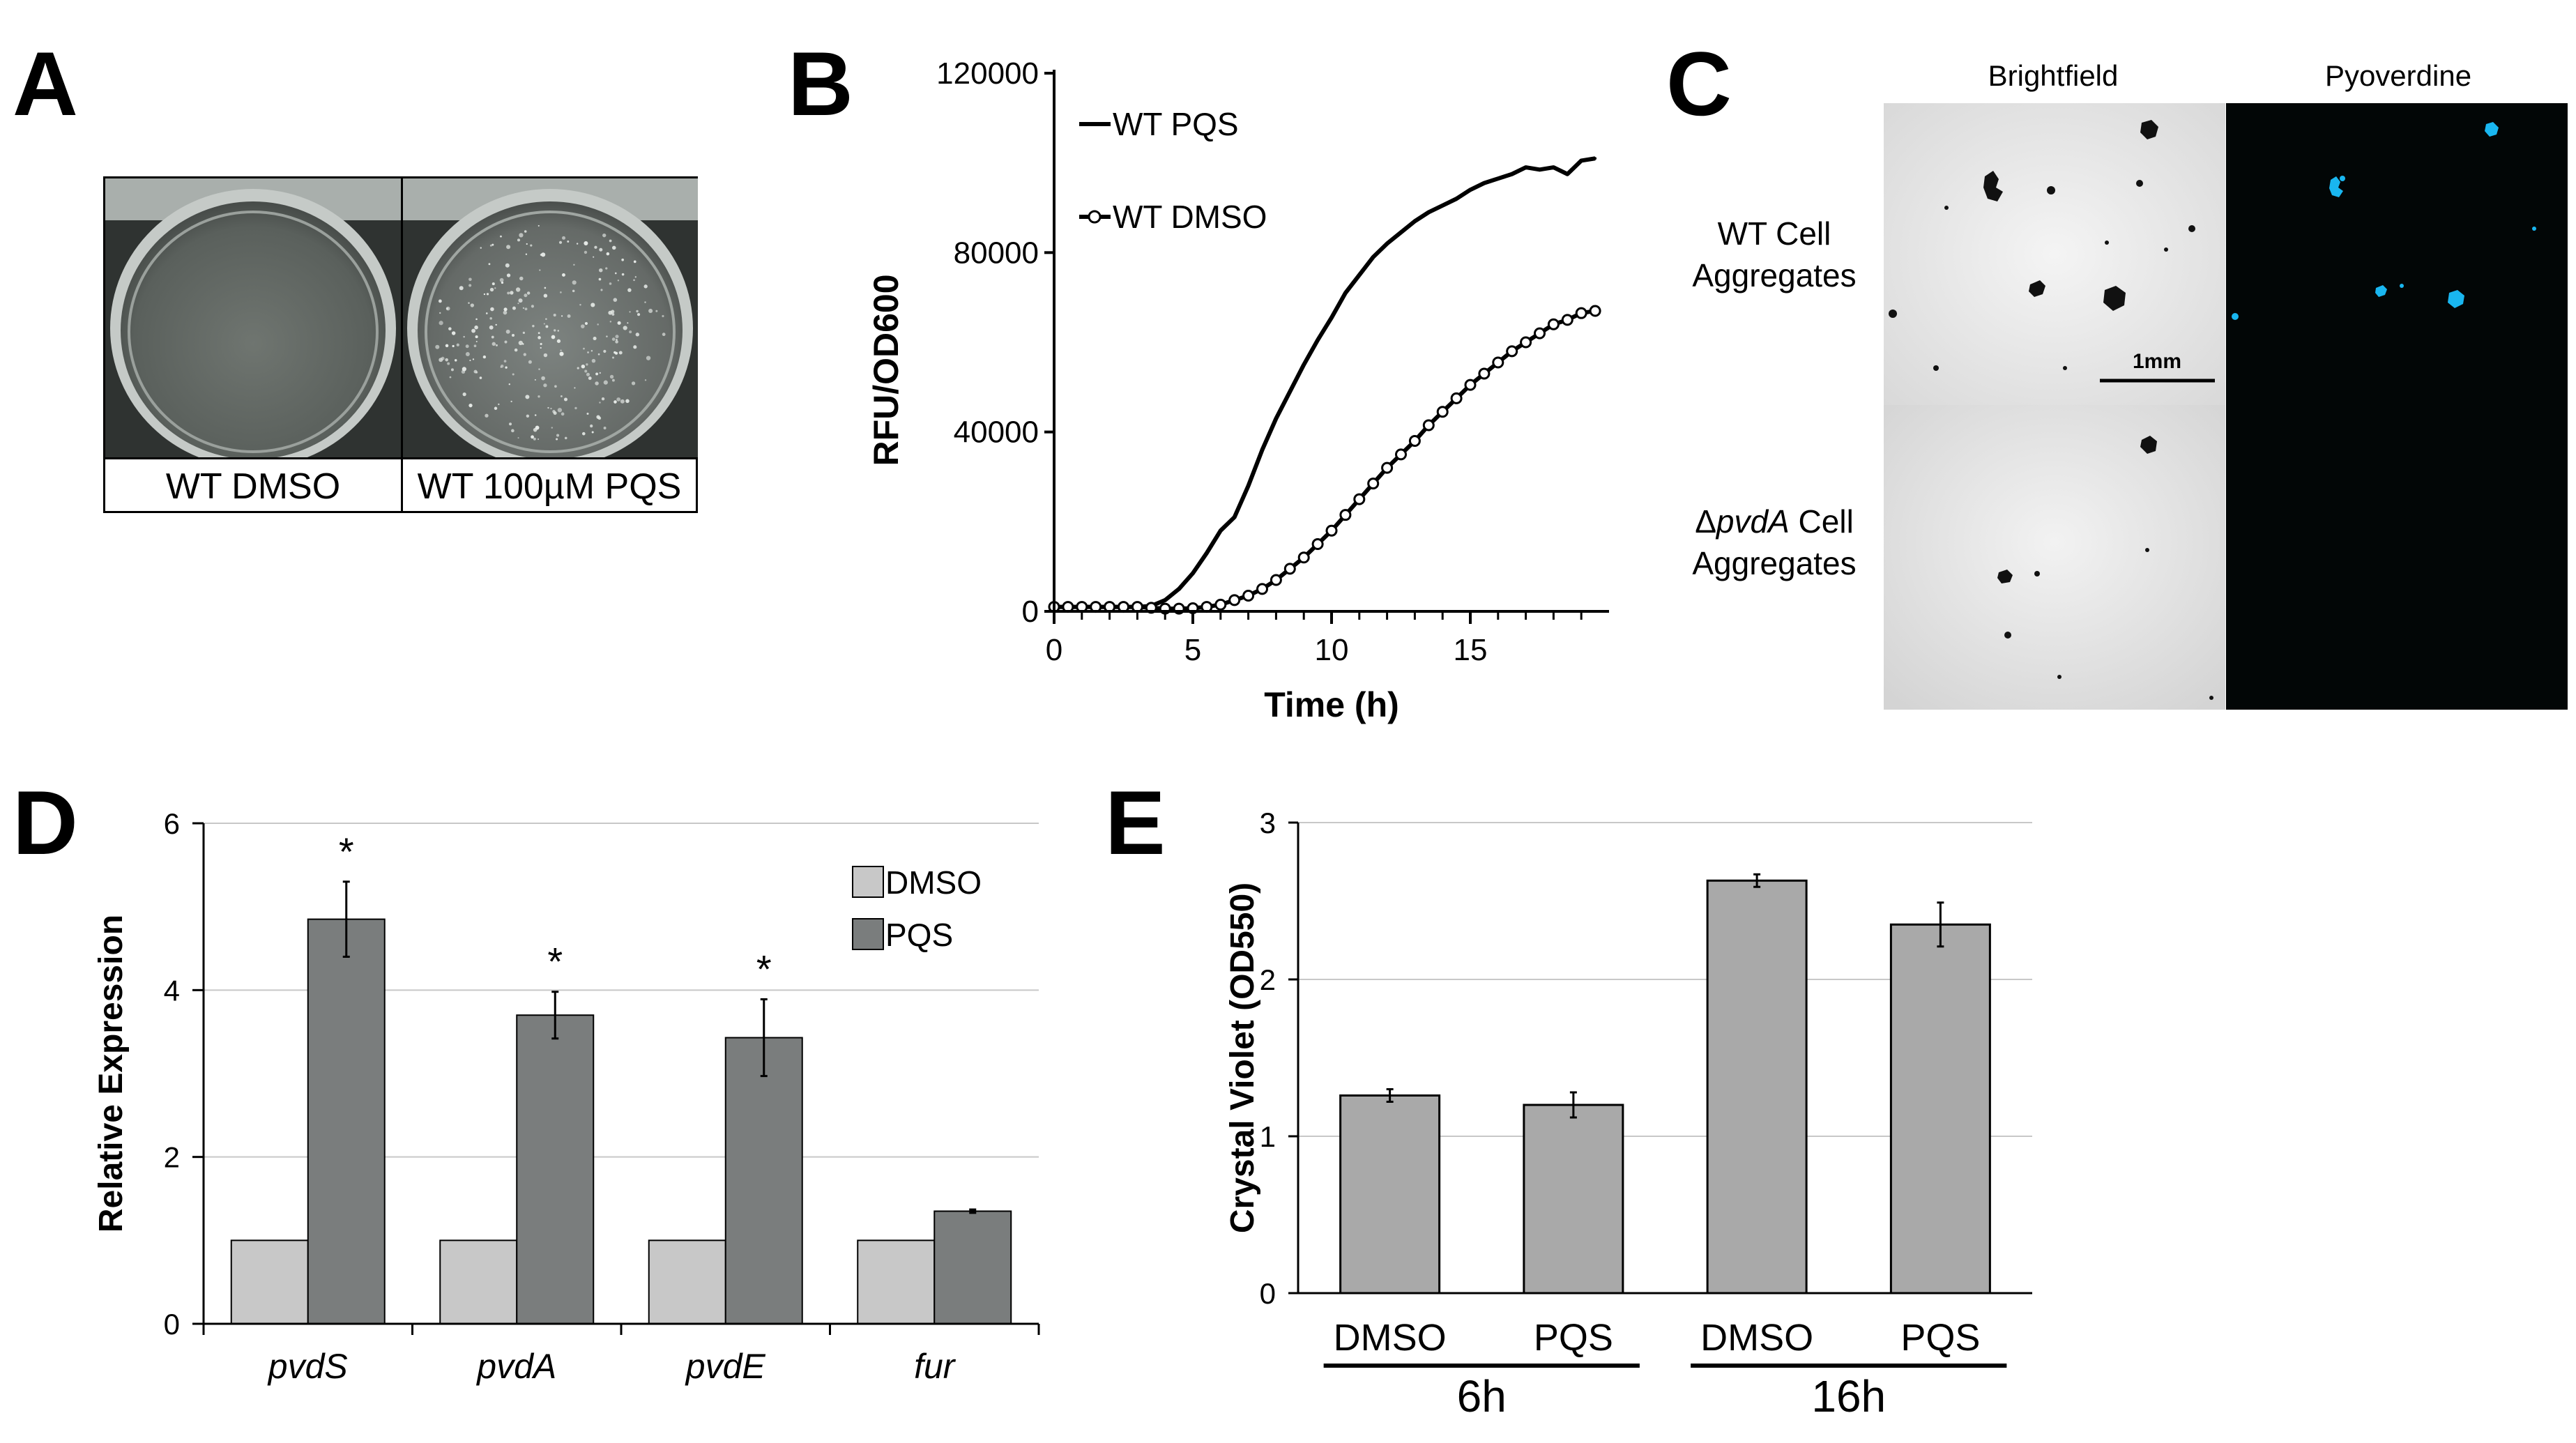 Image resolution: width=2576 pixels, height=1443 pixels. What do you see at coordinates (172, 990) in the screenshot?
I see `y-tick-label: 4` at bounding box center [172, 990].